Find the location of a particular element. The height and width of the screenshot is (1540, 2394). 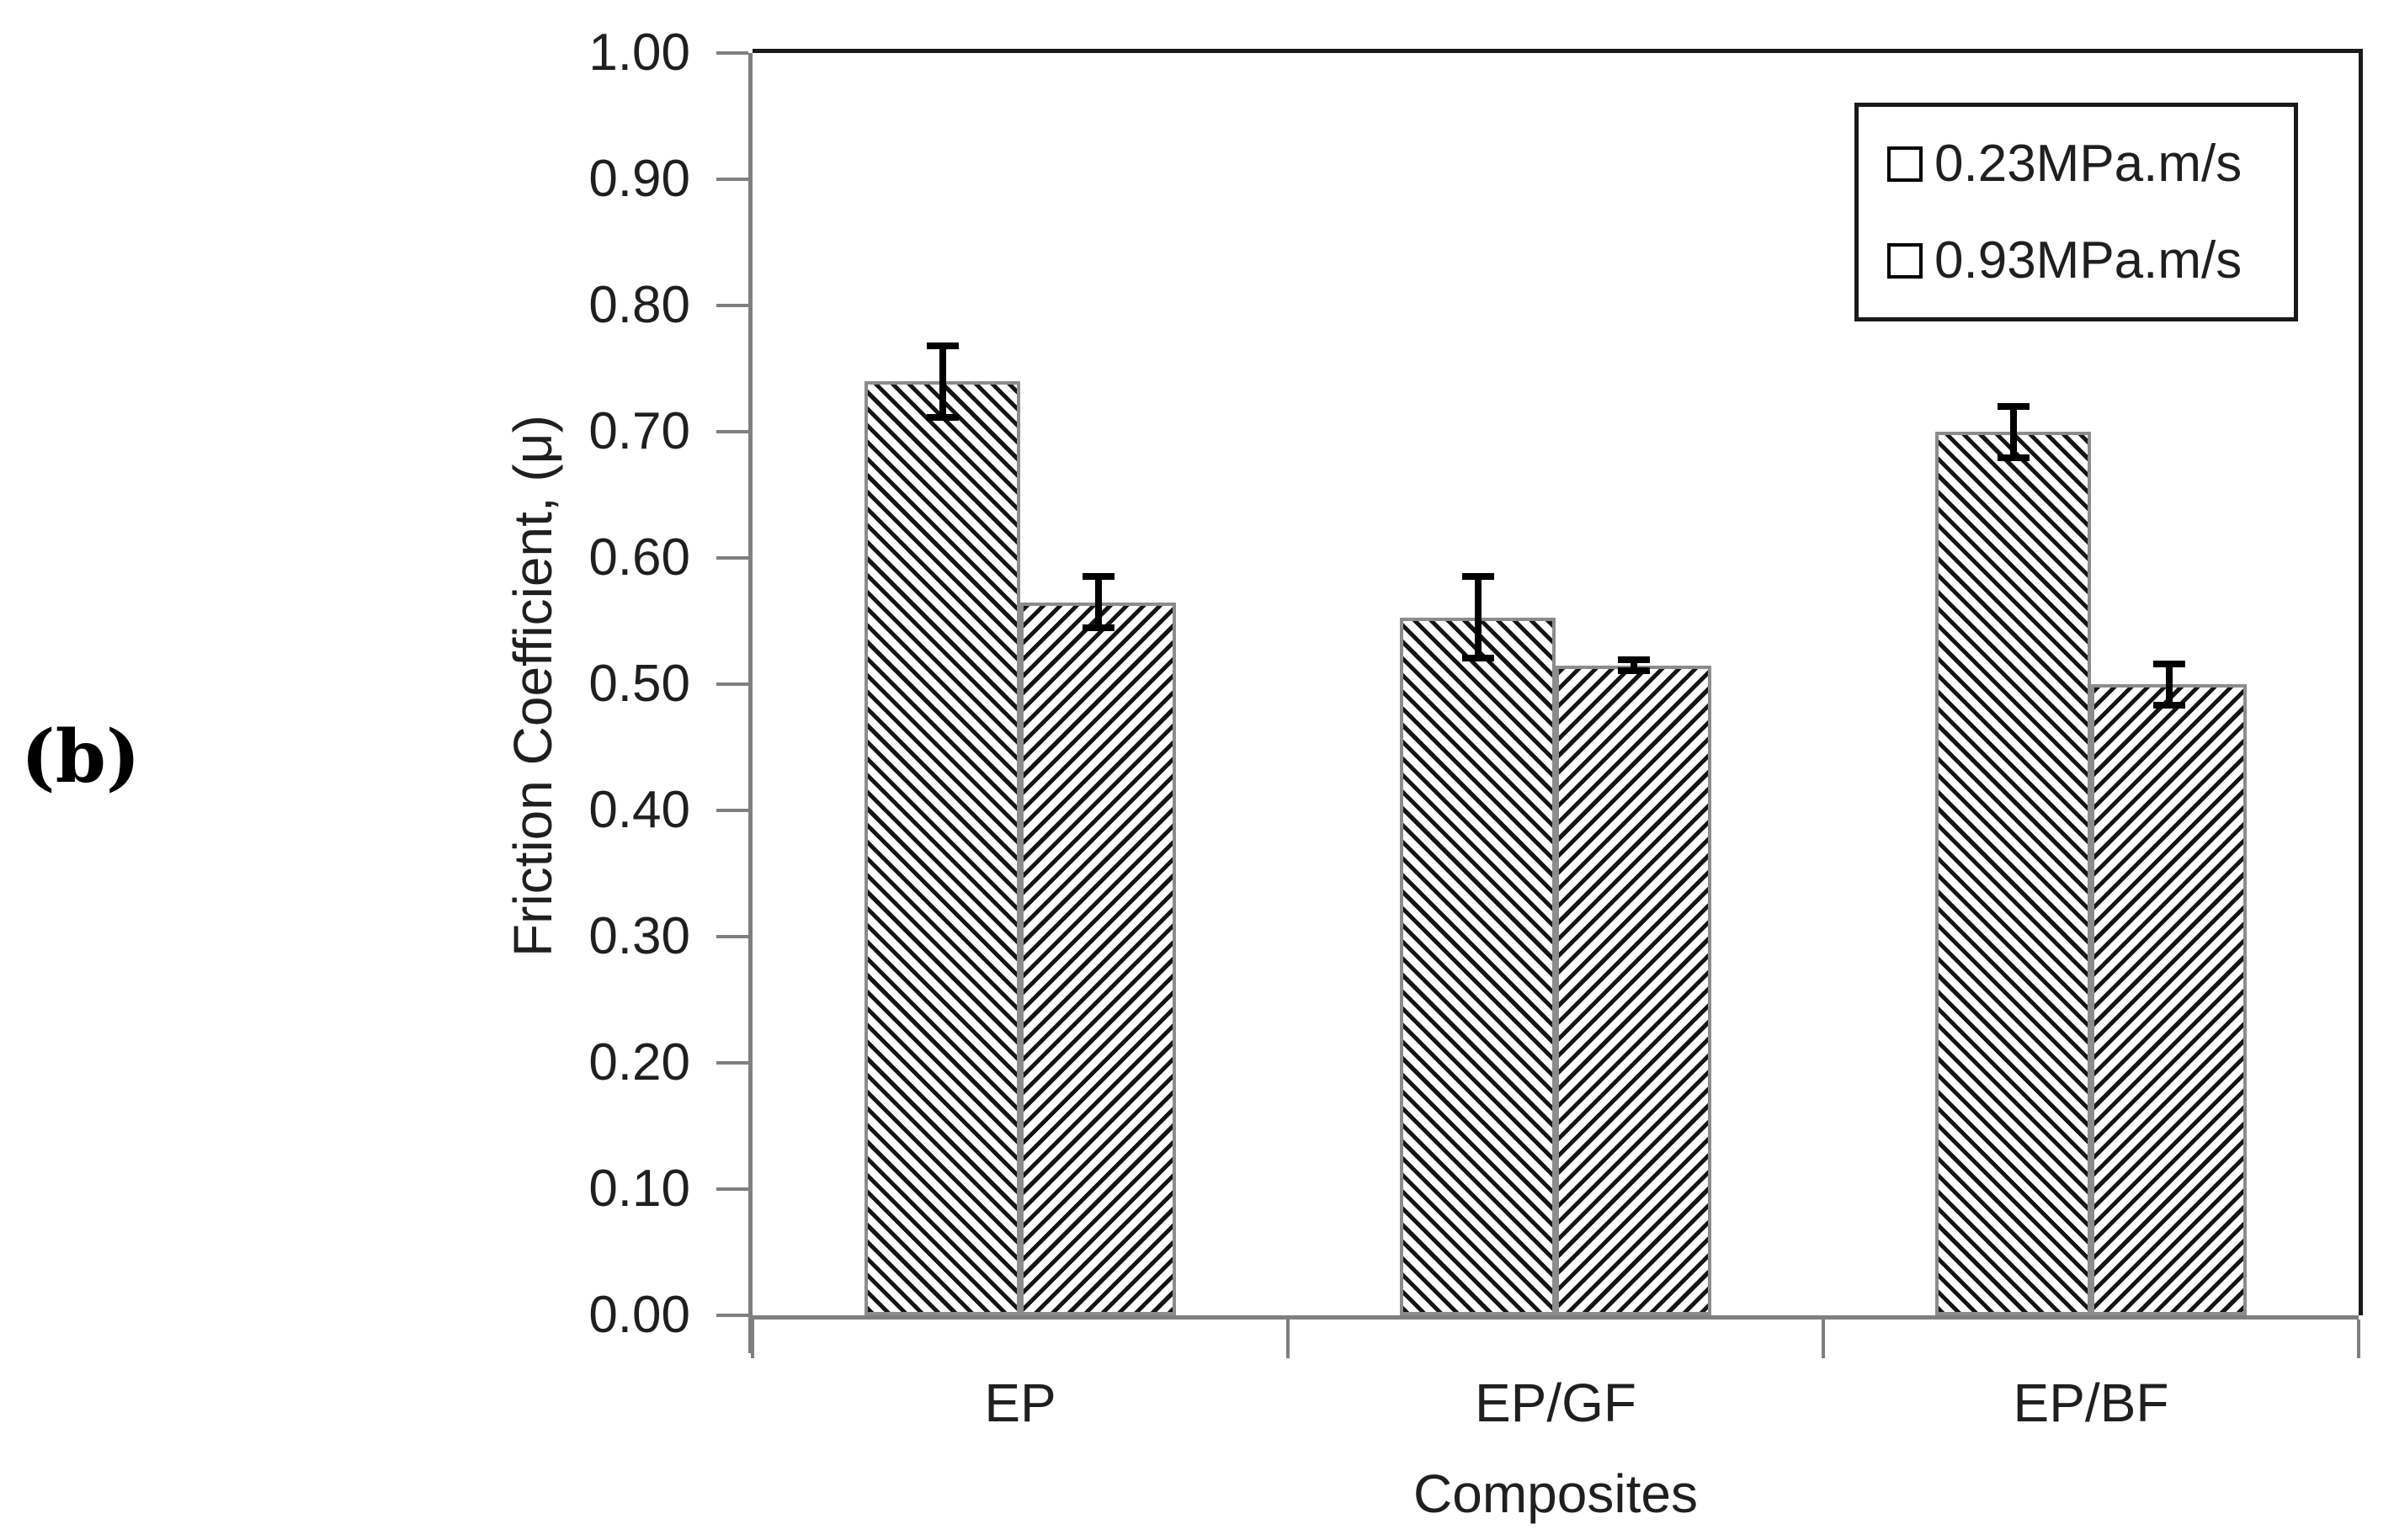

y-tick-label: 0.00 is located at coordinates (639, 1315).